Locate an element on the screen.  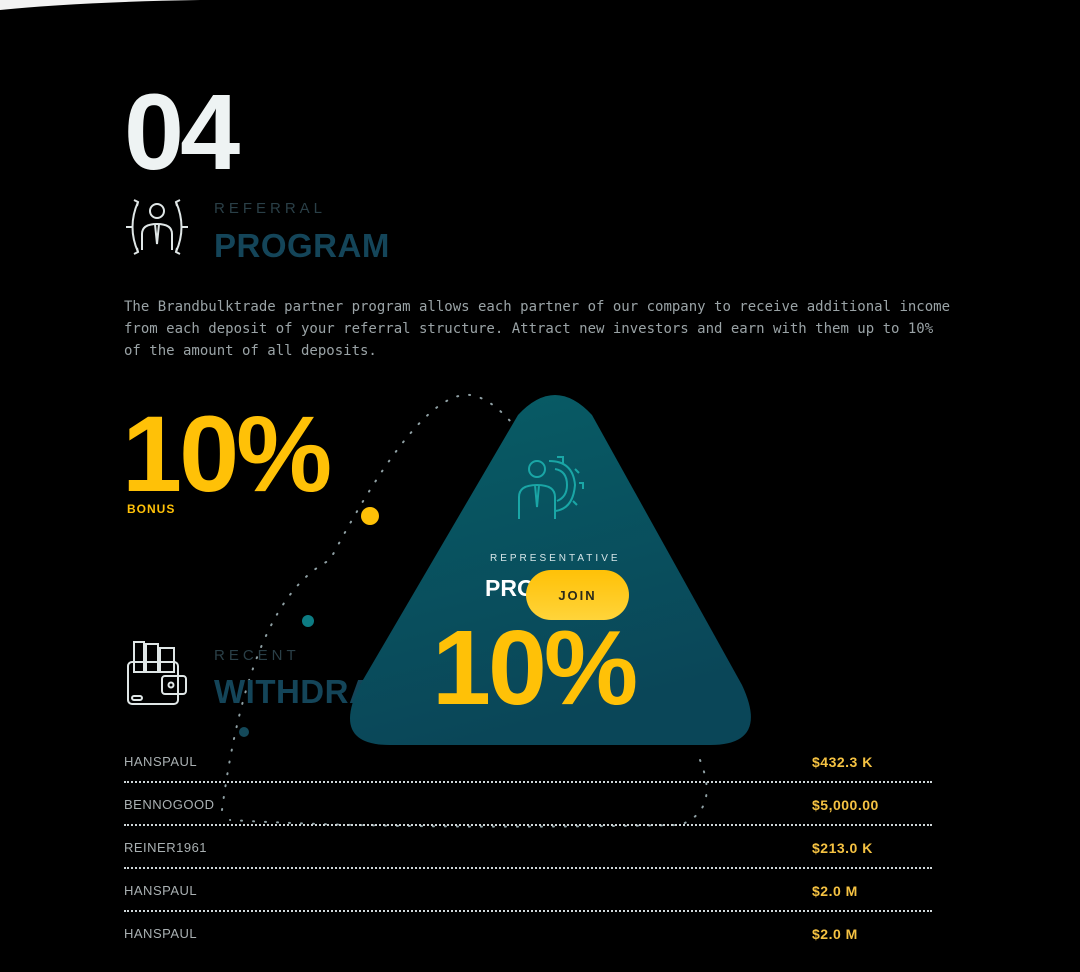
withdrawal-amount: $432.3 K is located at coordinates (842, 762).